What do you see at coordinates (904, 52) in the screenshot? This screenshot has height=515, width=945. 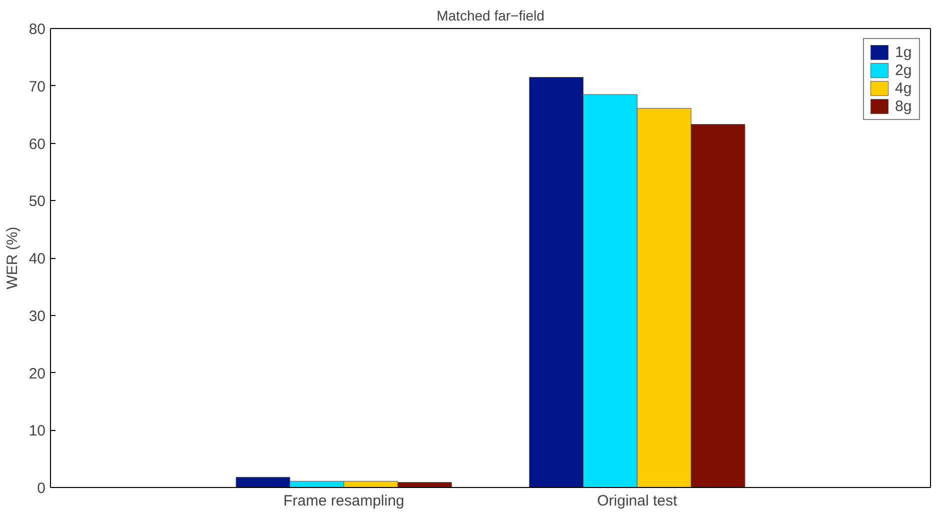 I see `legend-label: 1g` at bounding box center [904, 52].